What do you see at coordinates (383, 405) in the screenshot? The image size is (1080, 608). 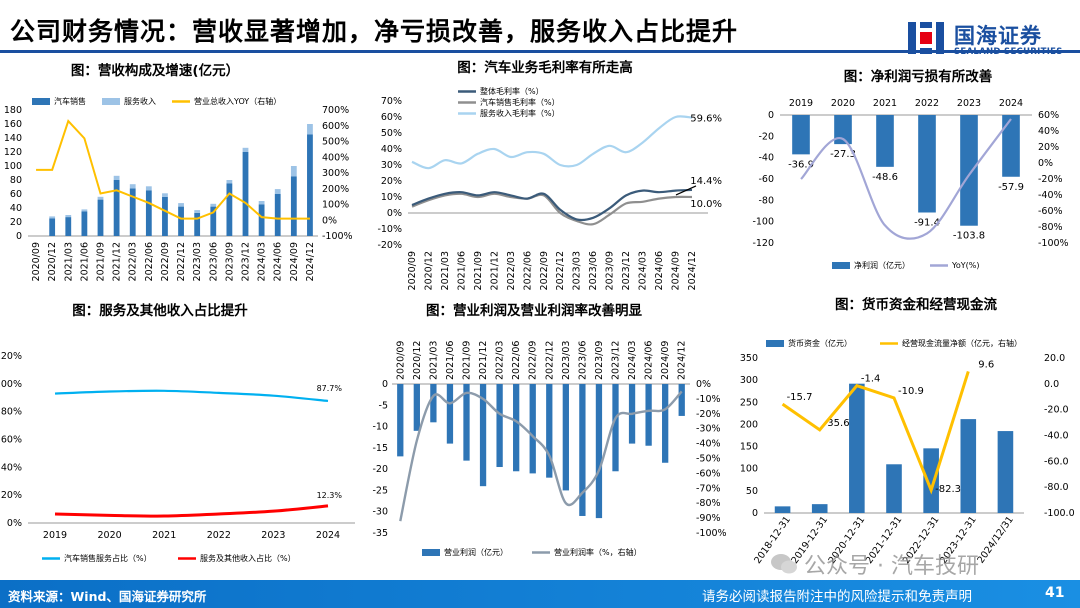 I see `y-tick: -5` at bounding box center [383, 405].